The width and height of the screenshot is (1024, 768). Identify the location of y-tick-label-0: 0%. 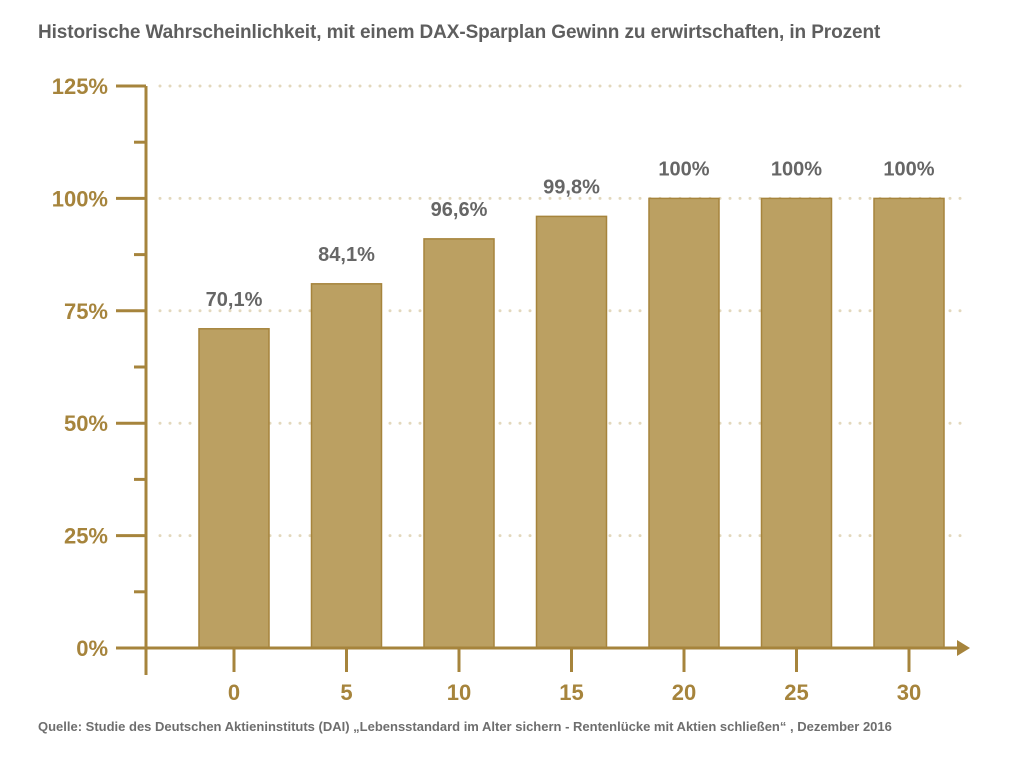
(92, 648).